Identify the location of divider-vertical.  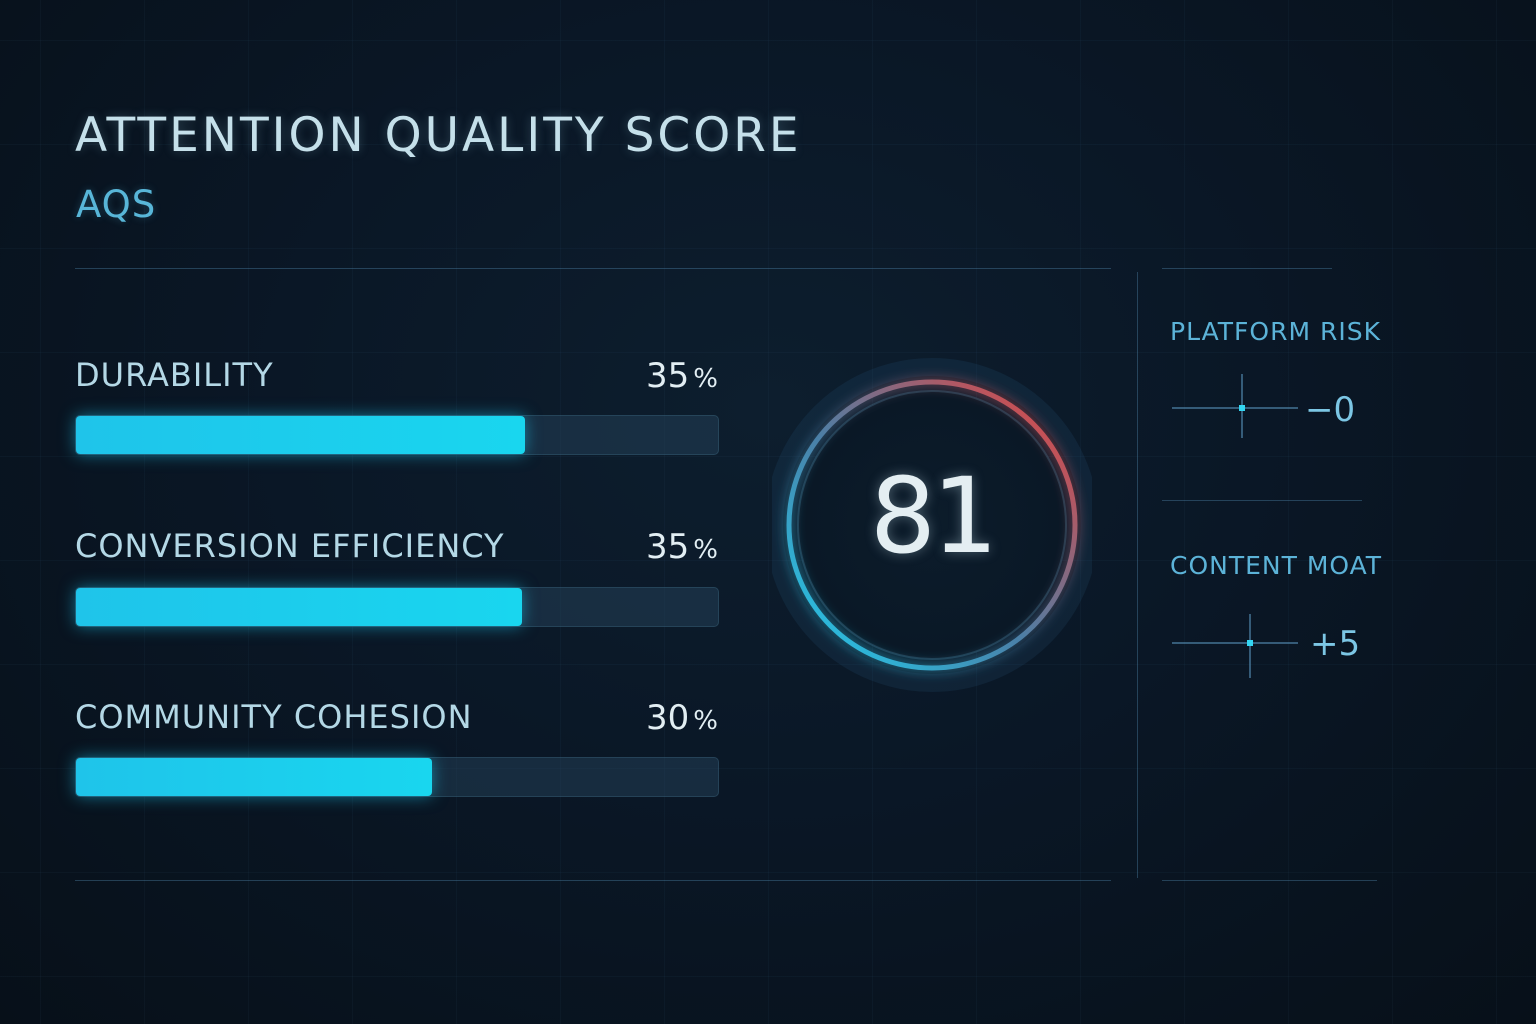
(1137, 575).